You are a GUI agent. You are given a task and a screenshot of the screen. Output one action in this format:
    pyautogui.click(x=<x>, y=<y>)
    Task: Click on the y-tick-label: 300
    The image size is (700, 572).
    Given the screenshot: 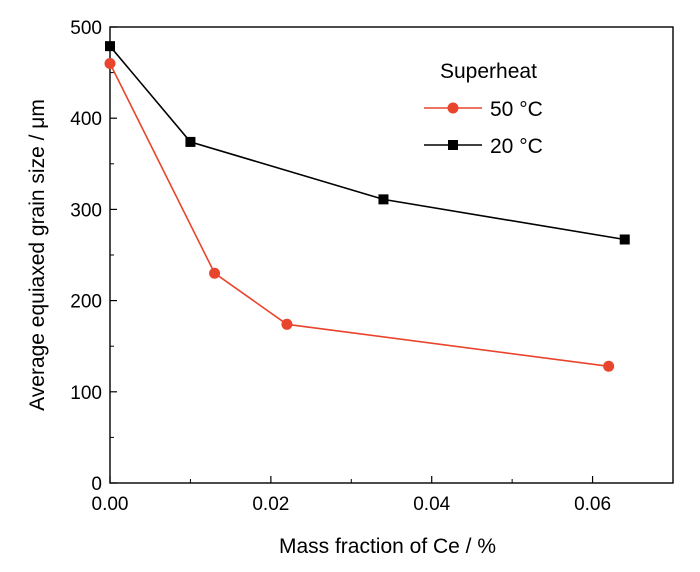 What is the action you would take?
    pyautogui.click(x=86, y=210)
    